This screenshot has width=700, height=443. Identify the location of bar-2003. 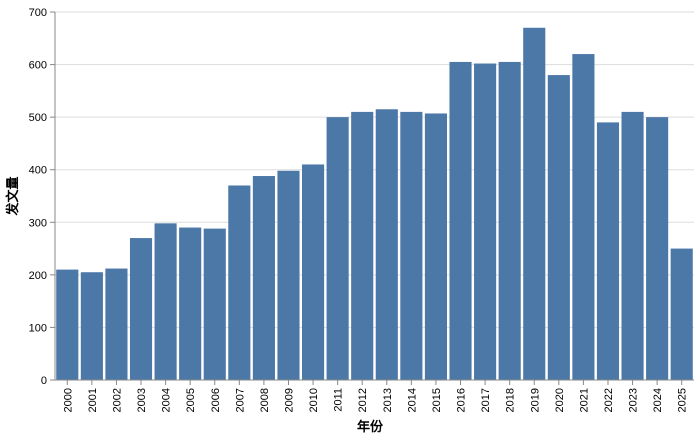
(141, 309).